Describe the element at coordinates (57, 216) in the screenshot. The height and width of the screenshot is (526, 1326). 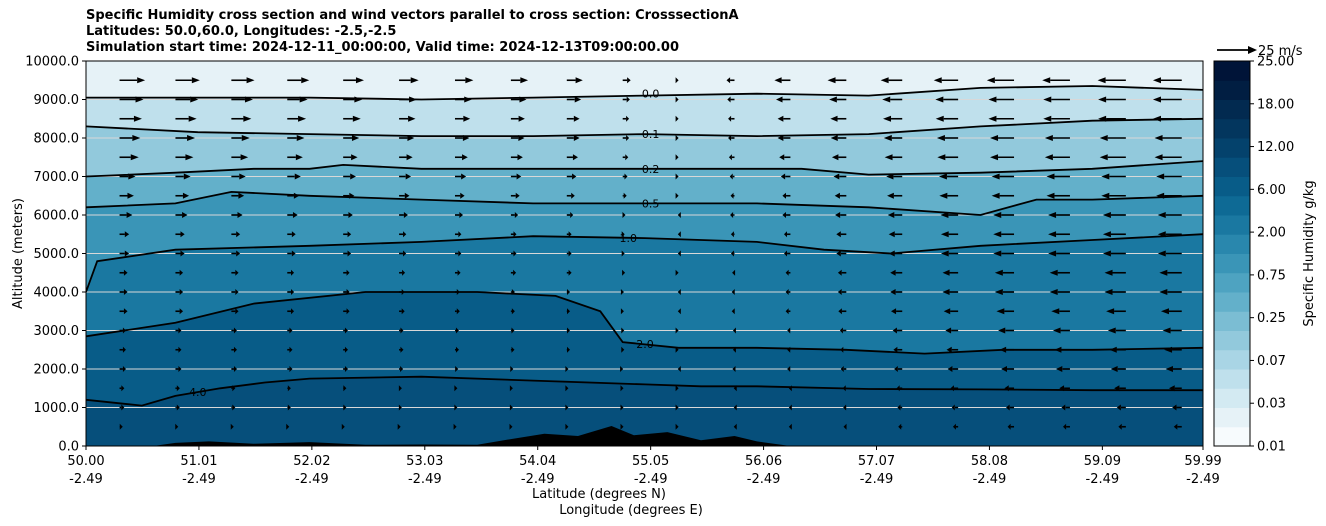
I see `y-tick-label: 6000.0` at that location.